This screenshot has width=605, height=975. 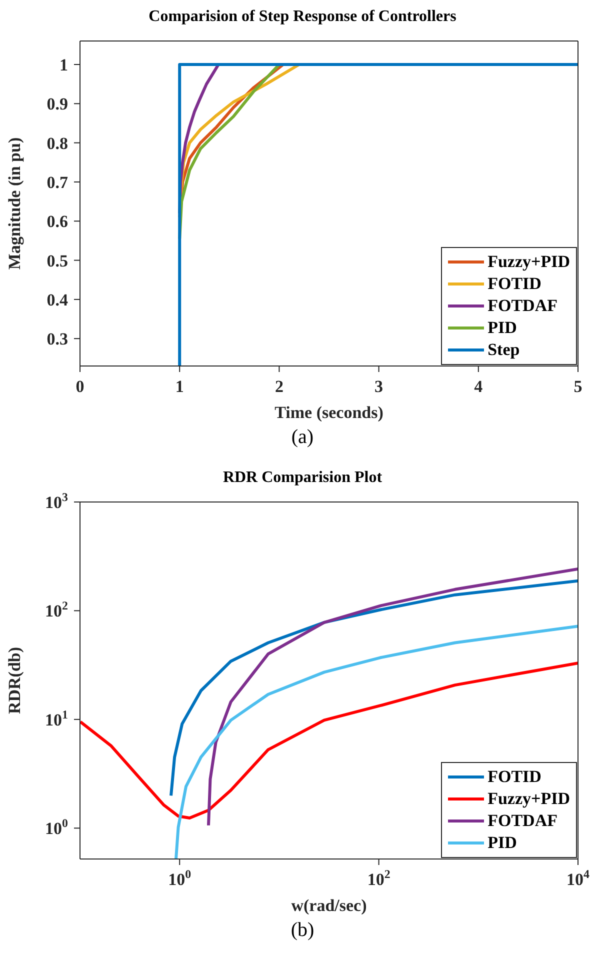 What do you see at coordinates (302, 437) in the screenshot?
I see `text: (a)` at bounding box center [302, 437].